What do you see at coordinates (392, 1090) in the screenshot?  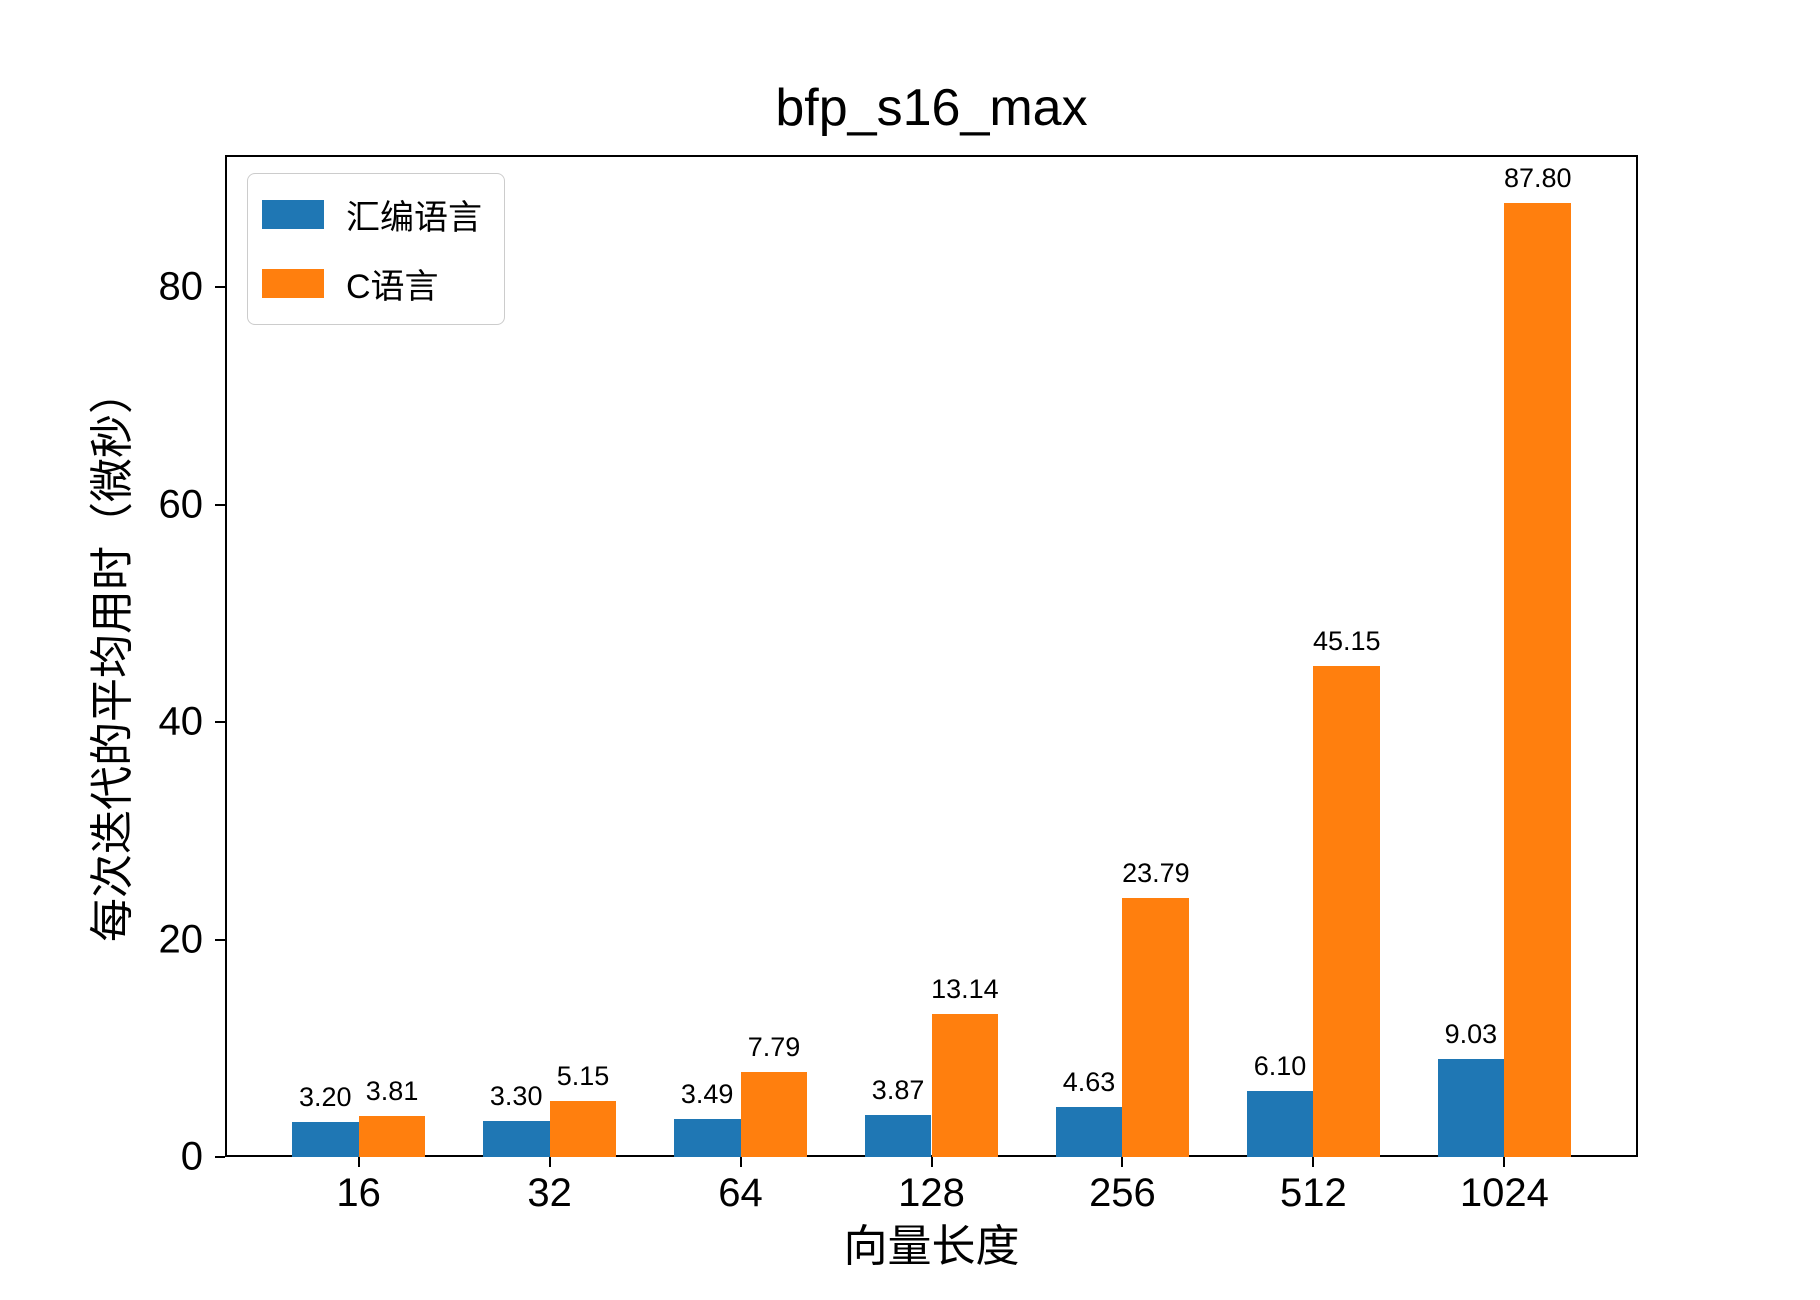 I see `bar-value-label: 3.81` at bounding box center [392, 1090].